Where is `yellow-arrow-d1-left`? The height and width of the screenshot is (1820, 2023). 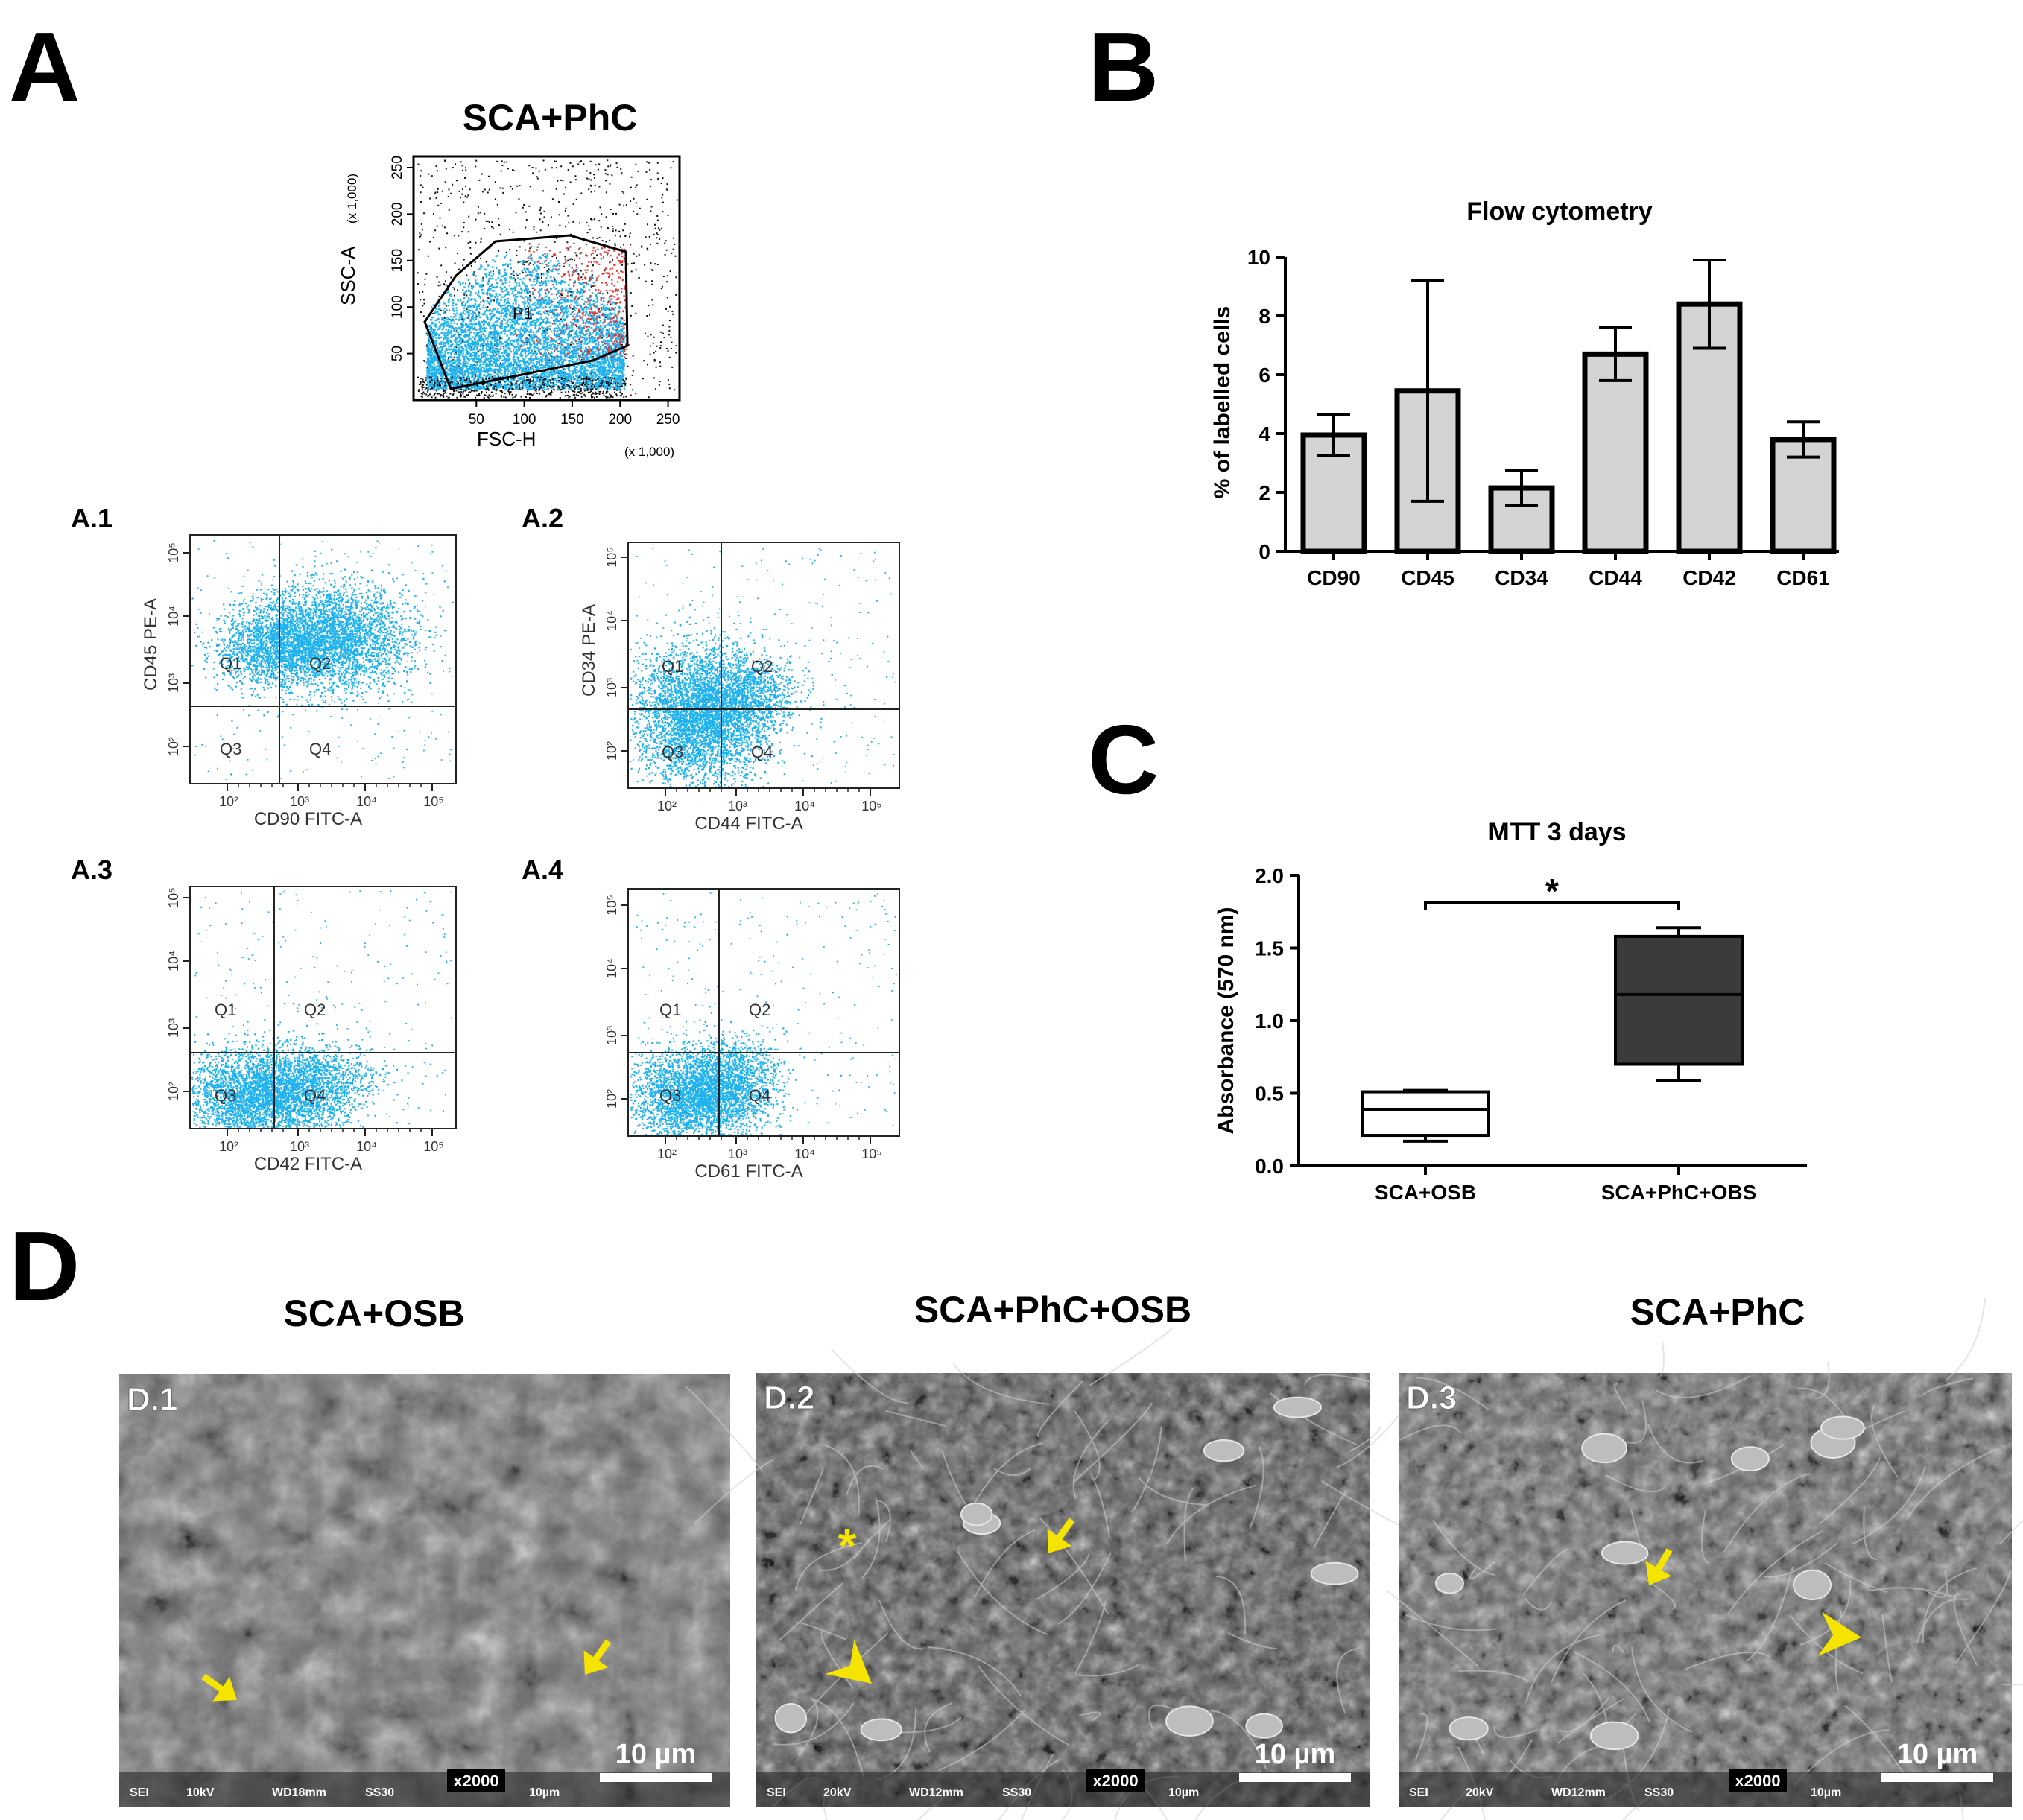 yellow-arrow-d1-left is located at coordinates (219, 1687).